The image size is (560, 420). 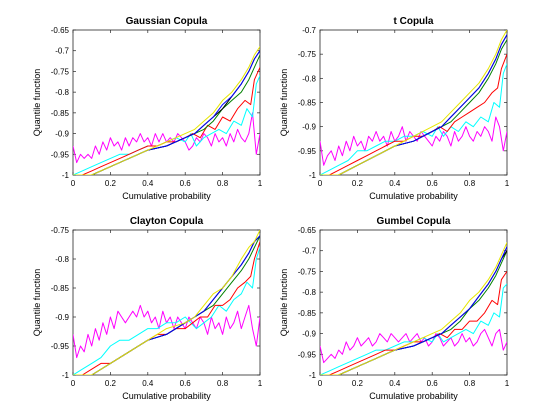 I want to click on chart-title: Clayton Copula, so click(x=167, y=221).